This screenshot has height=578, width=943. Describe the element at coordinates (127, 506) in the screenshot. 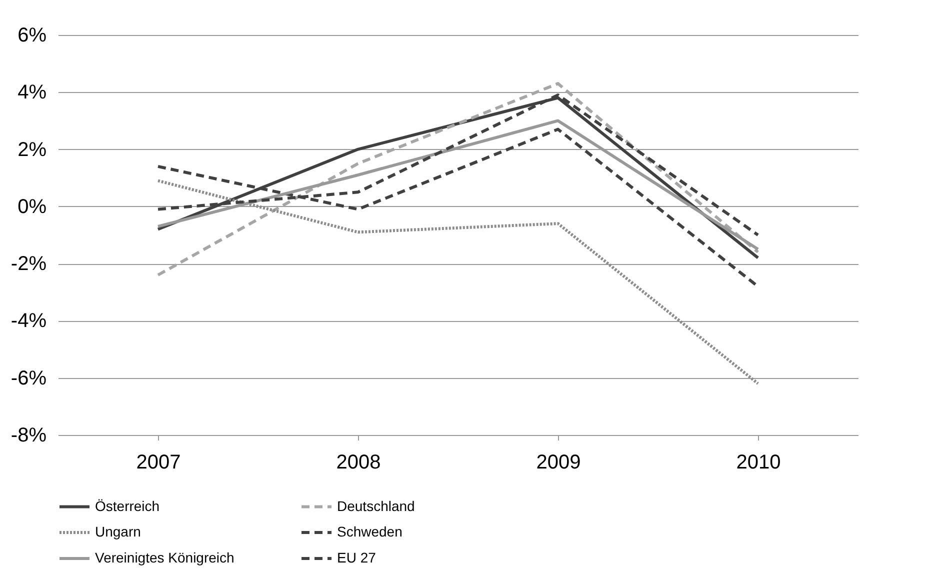

I see `legend-label: Österreich` at that location.